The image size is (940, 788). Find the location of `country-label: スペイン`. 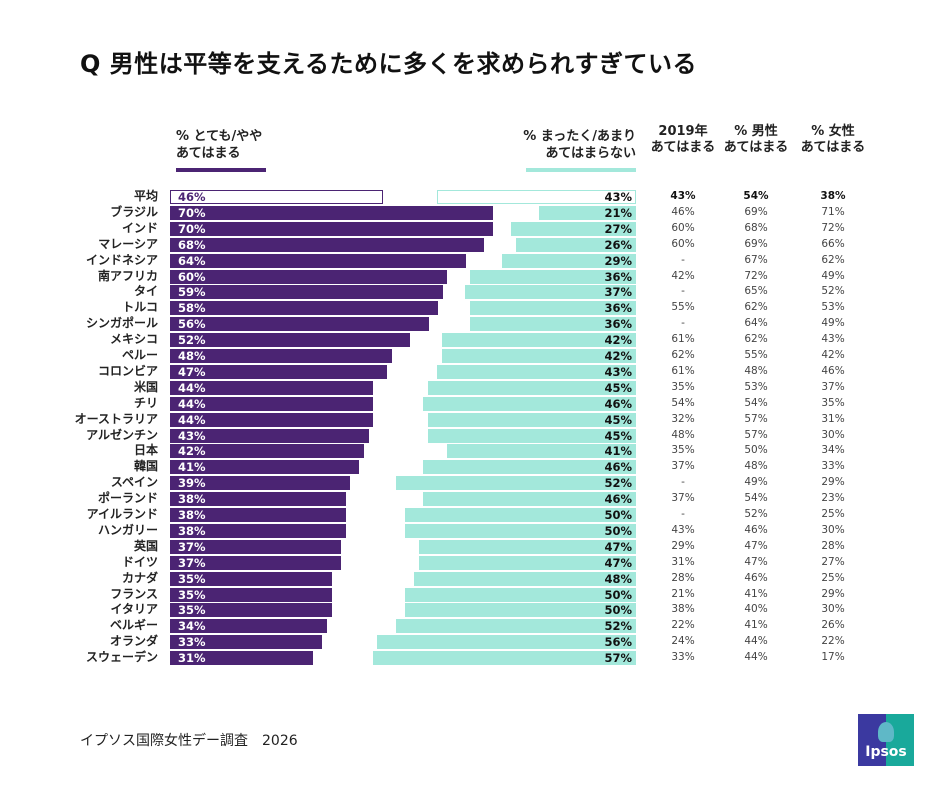

country-label: スペイン is located at coordinates (134, 482).